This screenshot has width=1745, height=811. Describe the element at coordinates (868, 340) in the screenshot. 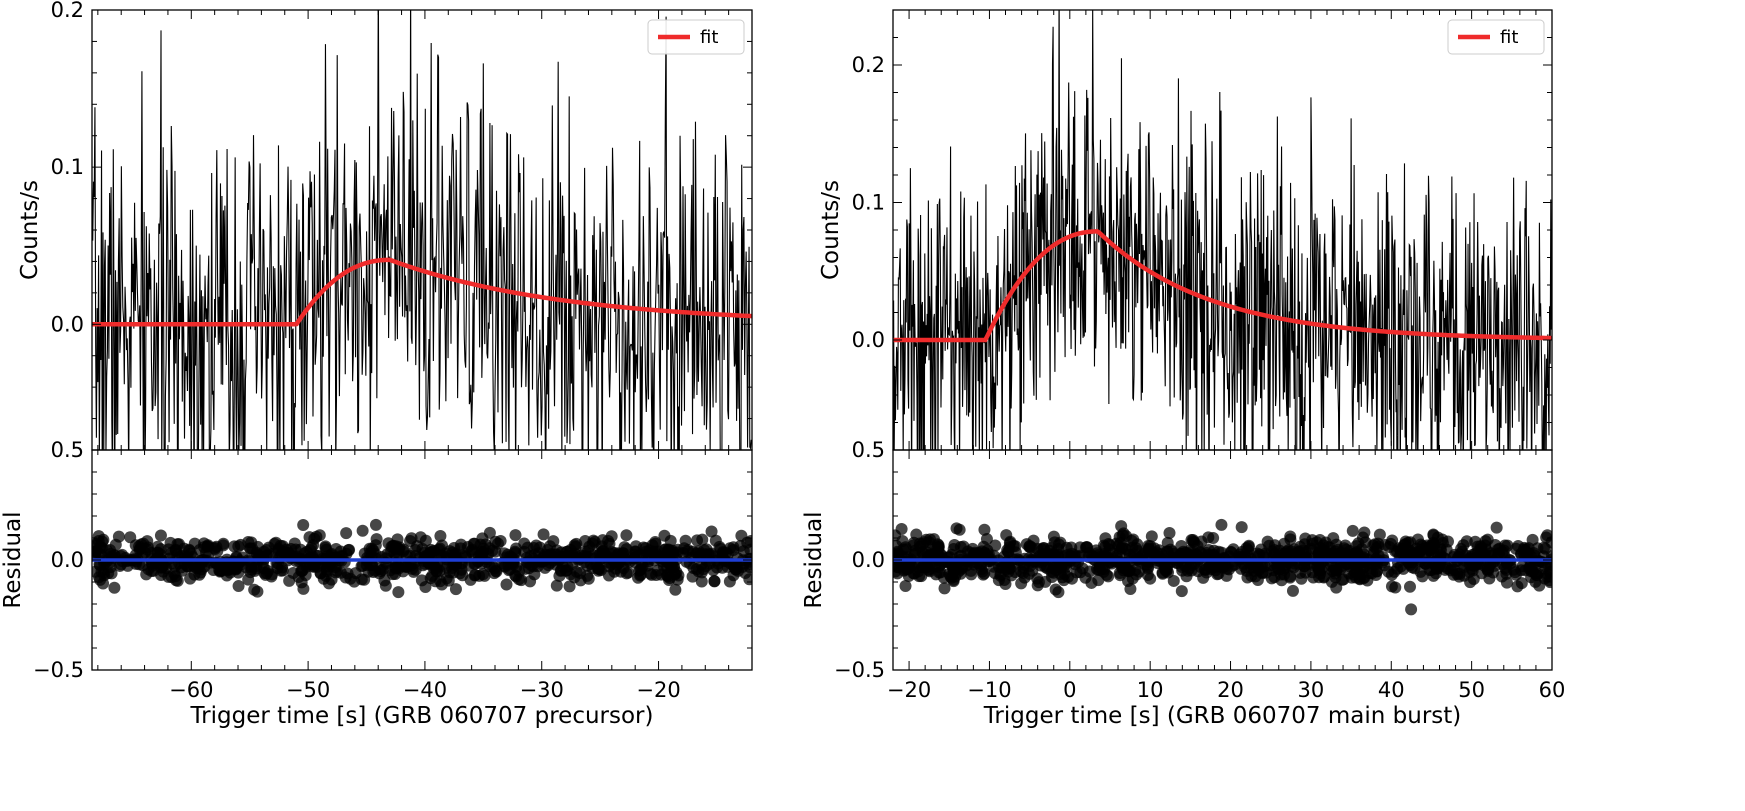

I see `y-tick-label: 0.0` at that location.